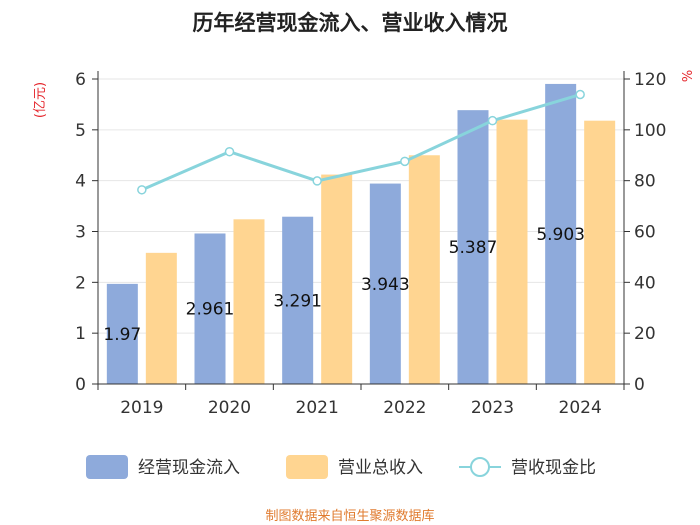 The image size is (700, 525). I want to click on x-tick-label: 2019, so click(141, 408).